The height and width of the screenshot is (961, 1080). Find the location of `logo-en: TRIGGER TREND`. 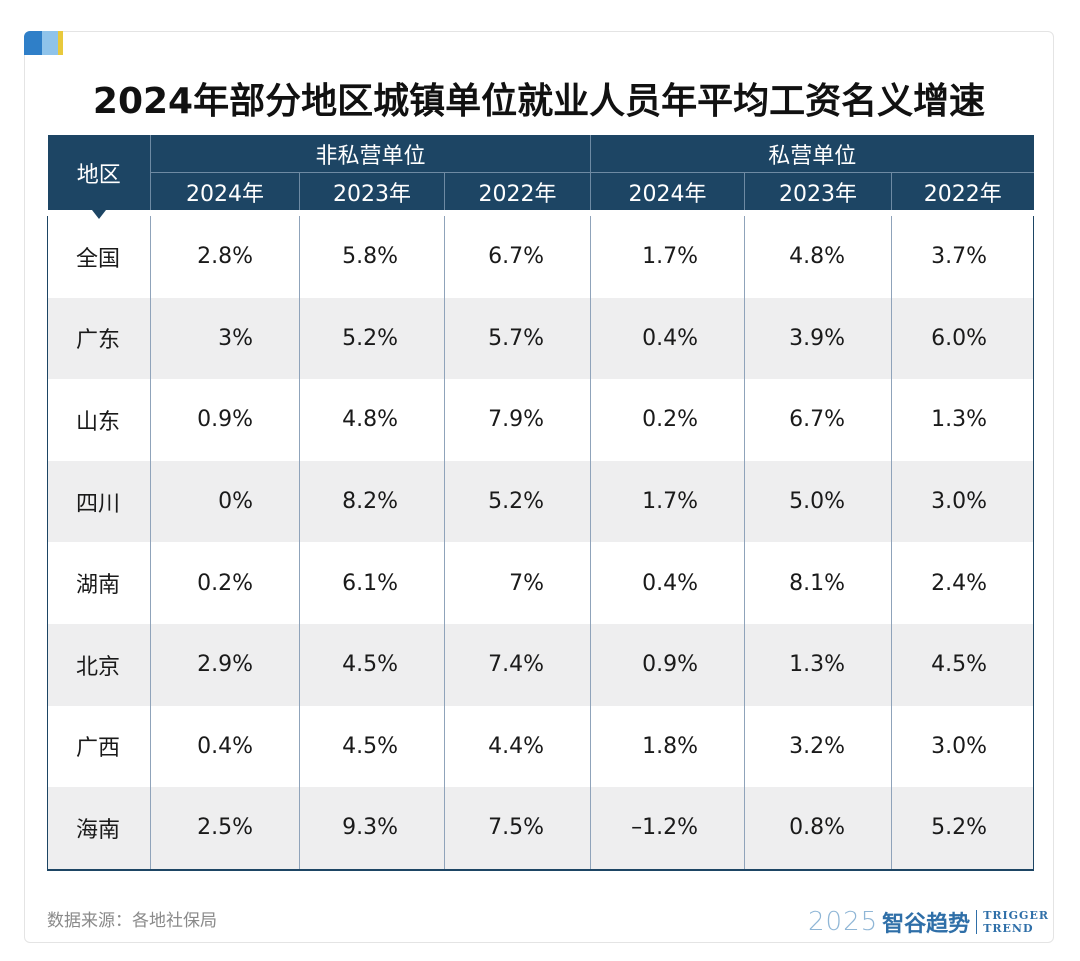

logo-en: TRIGGER TREND is located at coordinates (1016, 922).